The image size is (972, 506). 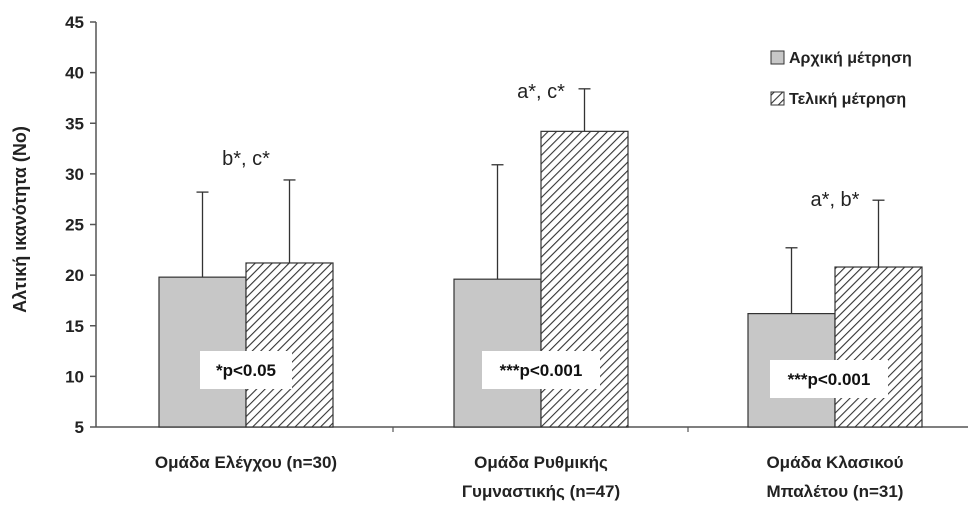 I want to click on y-tick-label: 20, so click(x=74, y=275).